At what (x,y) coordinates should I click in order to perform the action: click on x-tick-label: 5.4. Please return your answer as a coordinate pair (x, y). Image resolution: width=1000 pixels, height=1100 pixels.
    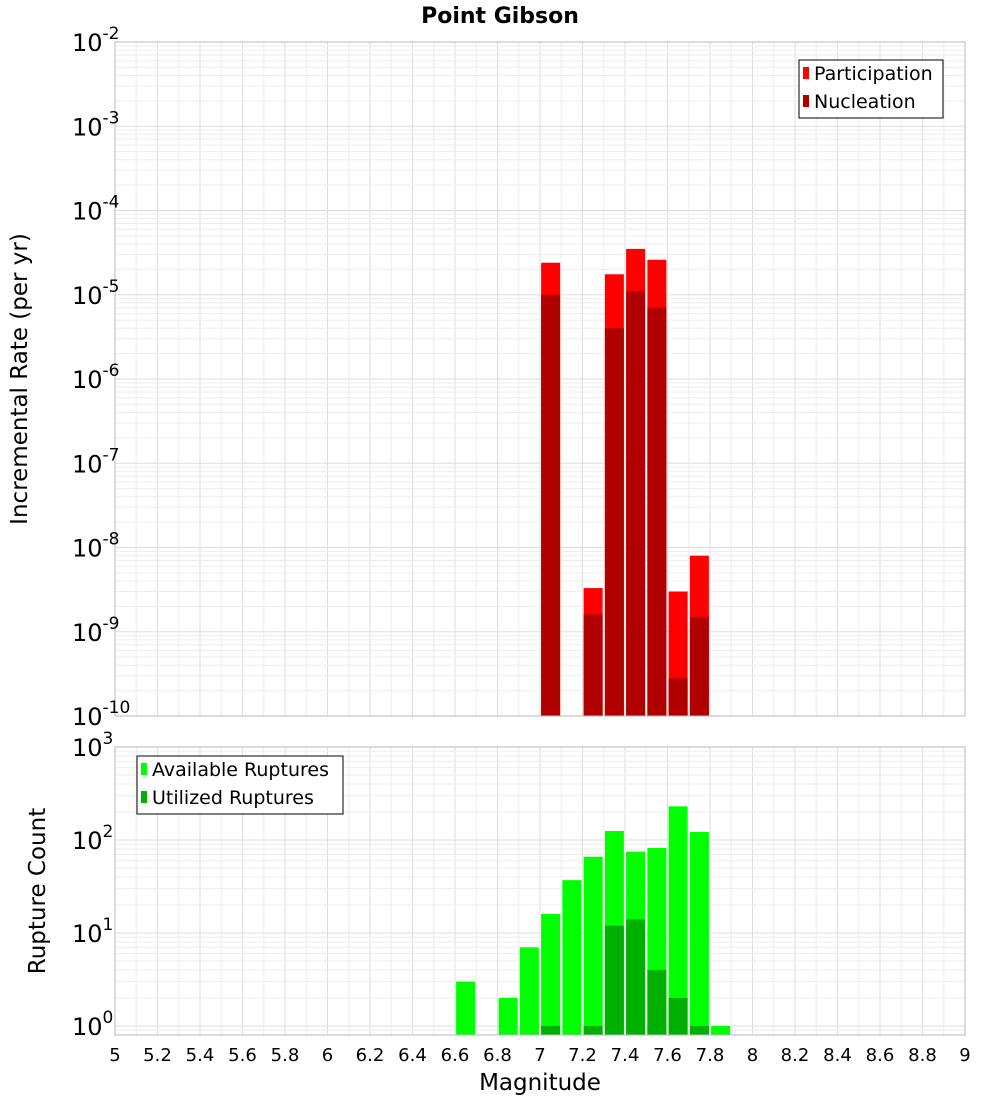
    Looking at the image, I should click on (200, 1055).